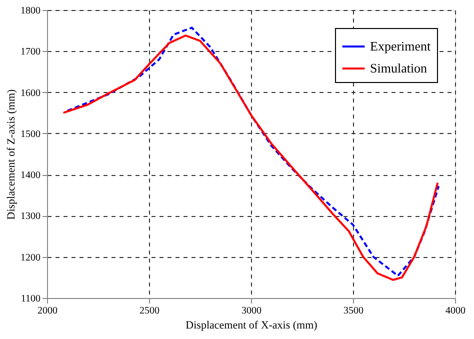  What do you see at coordinates (30, 216) in the screenshot?
I see `y-tick-label: 1300` at bounding box center [30, 216].